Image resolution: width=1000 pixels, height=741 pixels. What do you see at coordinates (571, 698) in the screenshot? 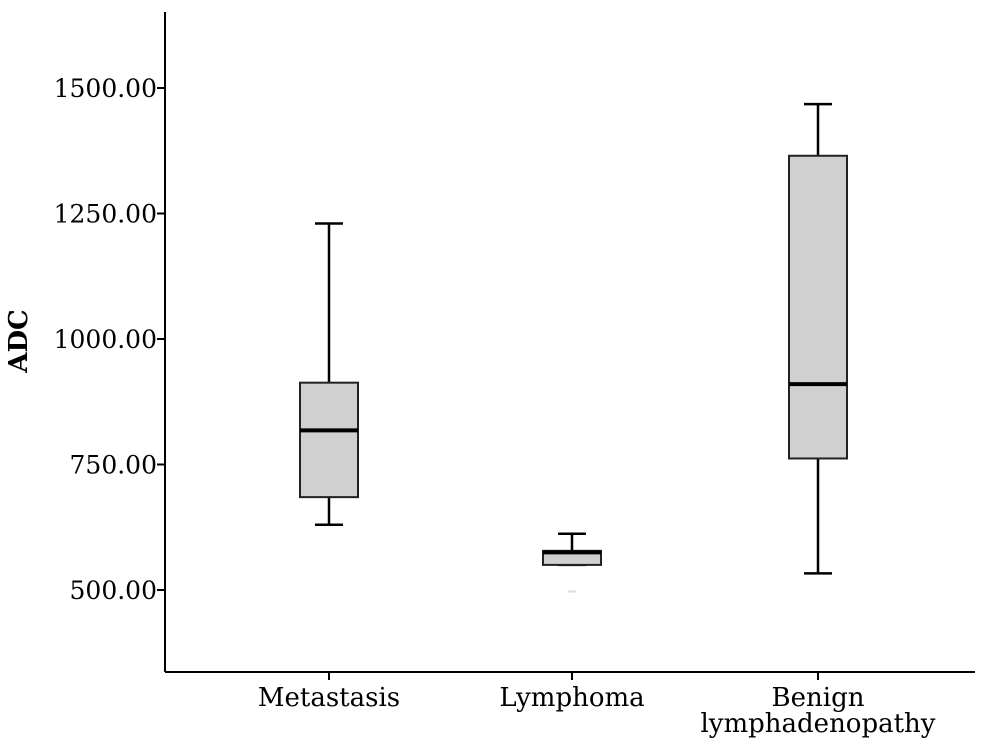
I see `x-tick-label: Lymphoma` at bounding box center [571, 698].